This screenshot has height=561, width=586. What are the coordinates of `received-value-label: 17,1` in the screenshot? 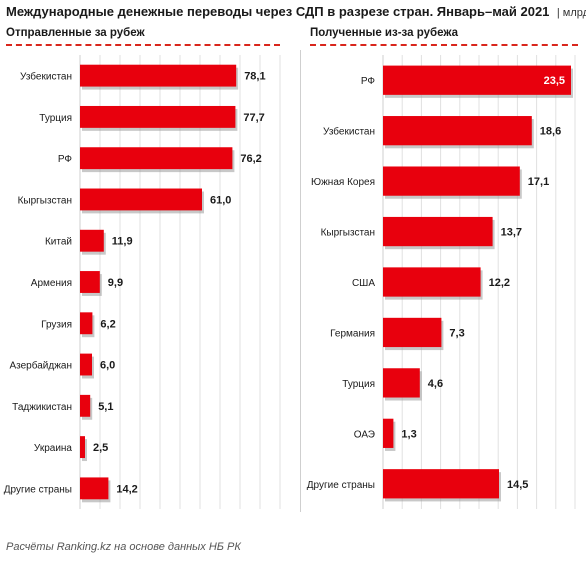 It's located at (538, 182).